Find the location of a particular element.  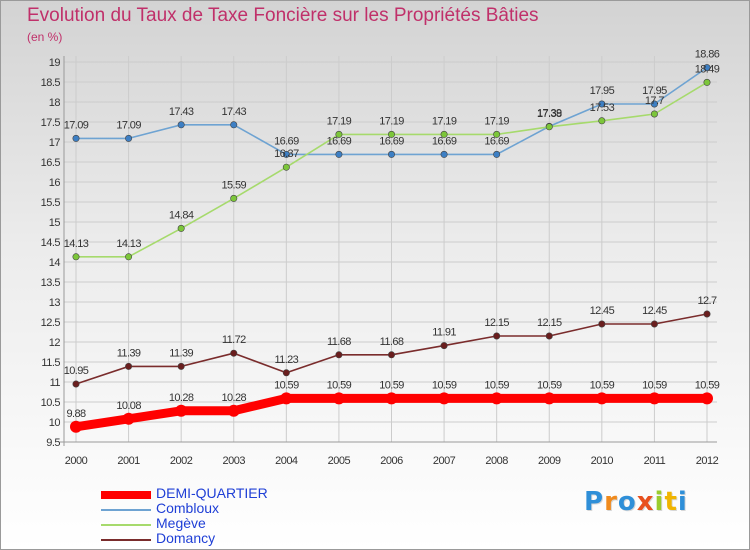

x-tick-label: 2000 is located at coordinates (76, 461).